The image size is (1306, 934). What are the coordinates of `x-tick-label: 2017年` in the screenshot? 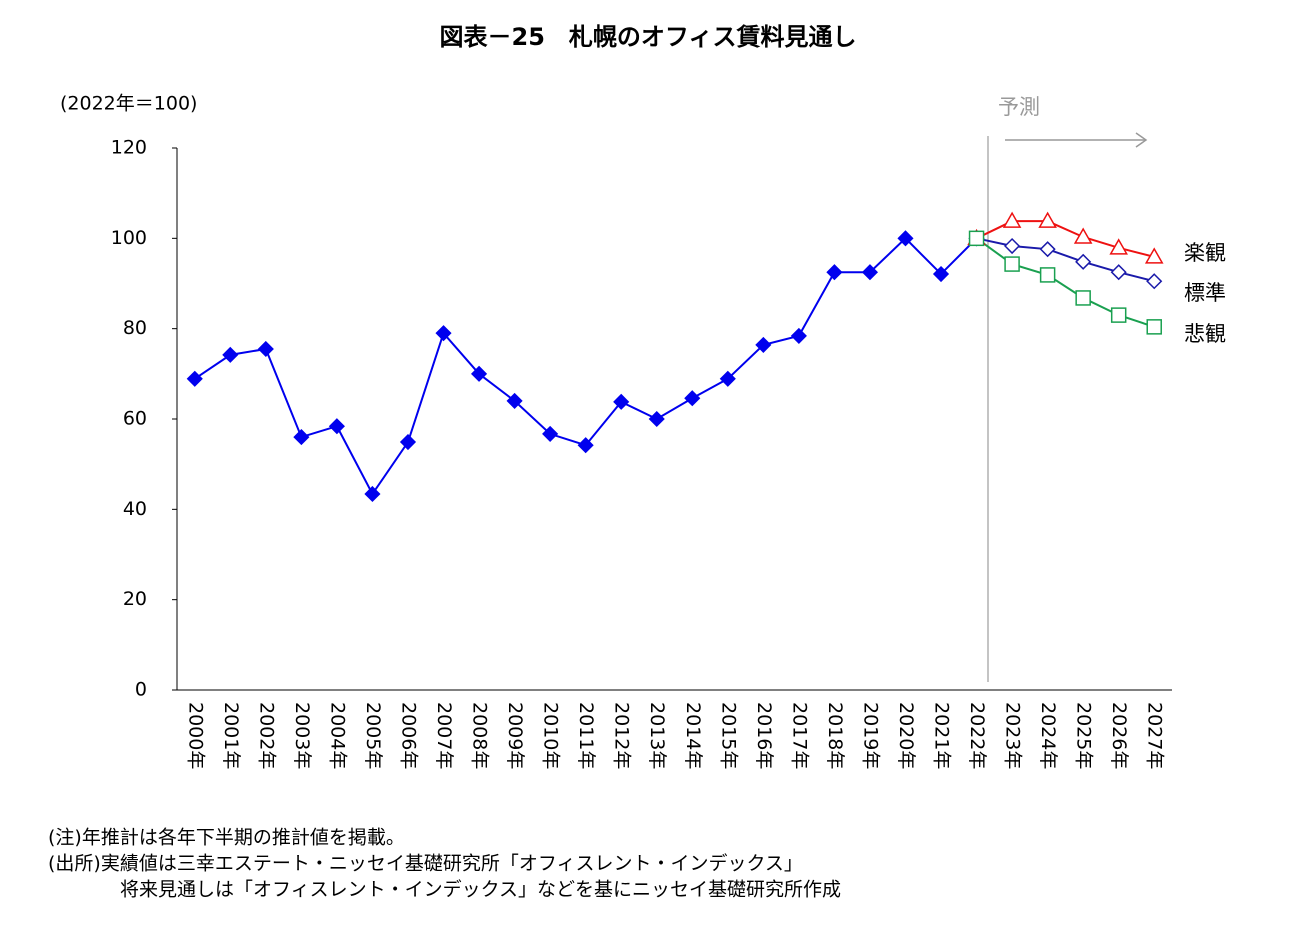 It's located at (799, 735).